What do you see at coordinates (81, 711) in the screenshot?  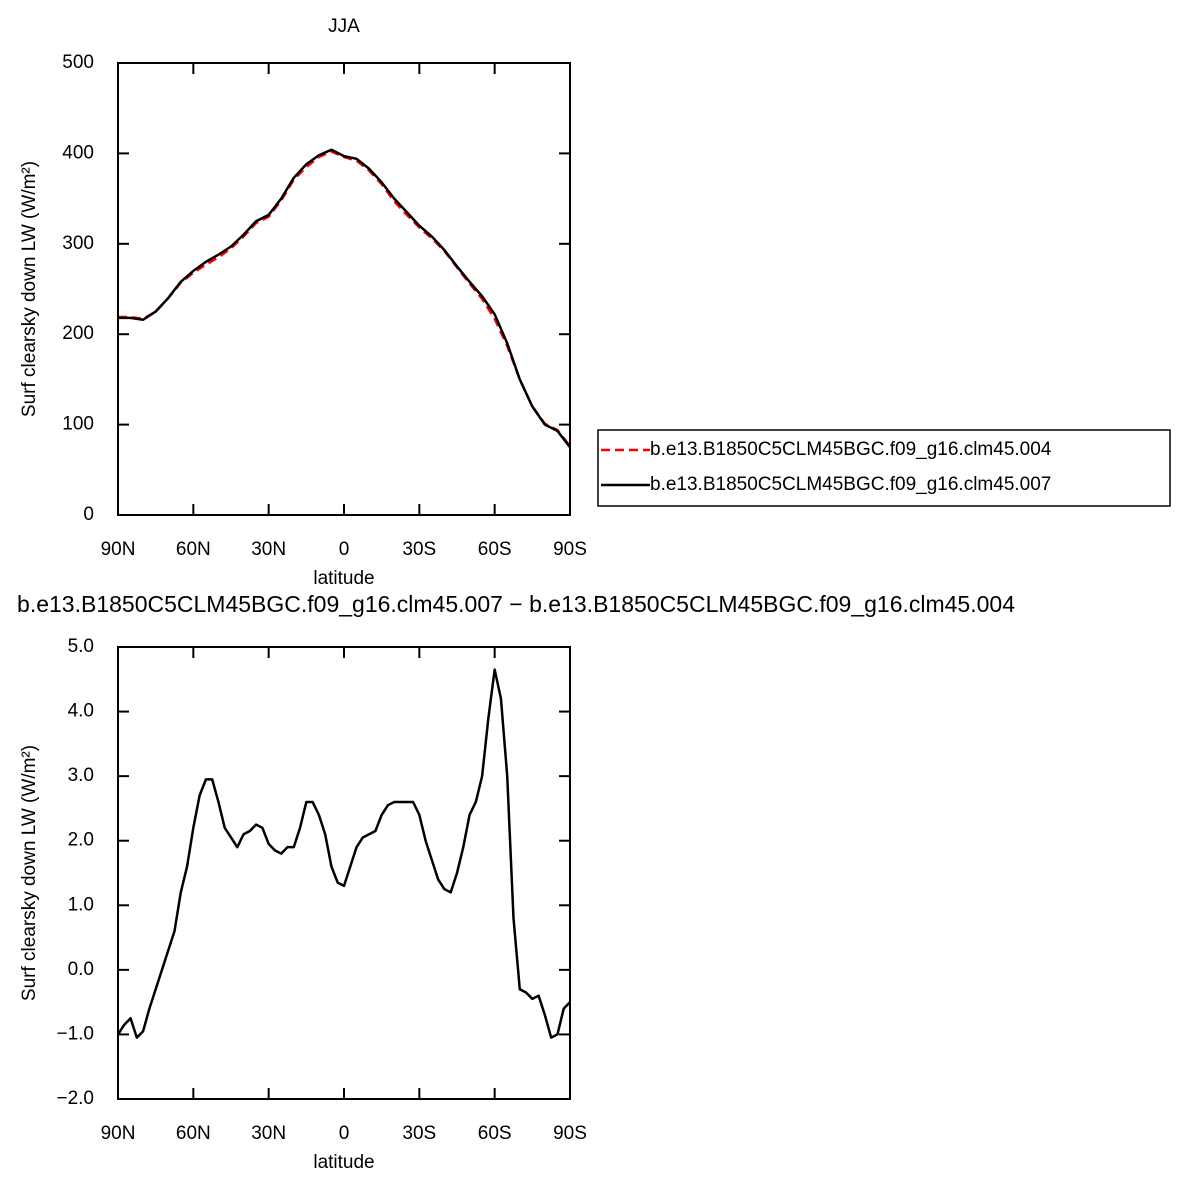 I see `y-tick-label: 4.0` at bounding box center [81, 711].